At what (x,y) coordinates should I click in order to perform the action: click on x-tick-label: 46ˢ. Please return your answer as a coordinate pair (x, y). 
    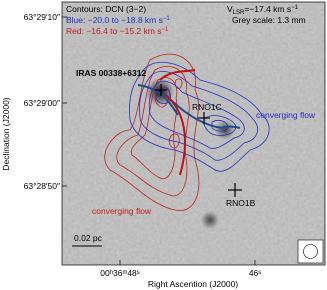
    Looking at the image, I should click on (255, 273).